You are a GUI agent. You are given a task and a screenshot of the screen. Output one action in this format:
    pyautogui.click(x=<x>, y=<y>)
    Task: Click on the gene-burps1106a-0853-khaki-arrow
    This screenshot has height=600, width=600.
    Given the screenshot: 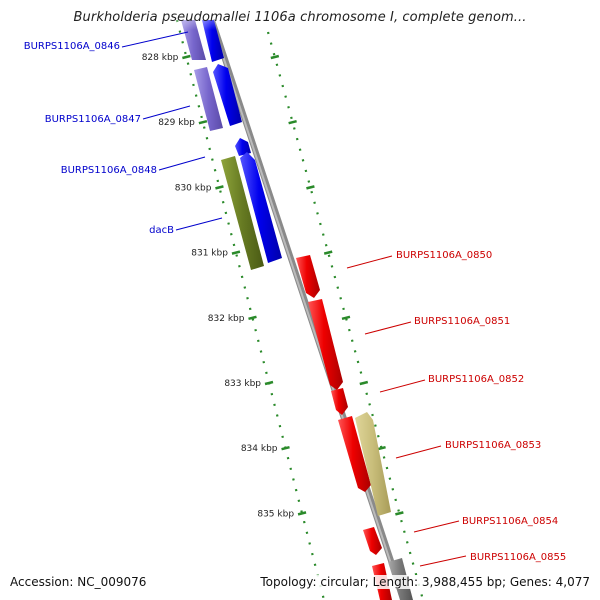 What is the action you would take?
    pyautogui.click(x=373, y=464)
    